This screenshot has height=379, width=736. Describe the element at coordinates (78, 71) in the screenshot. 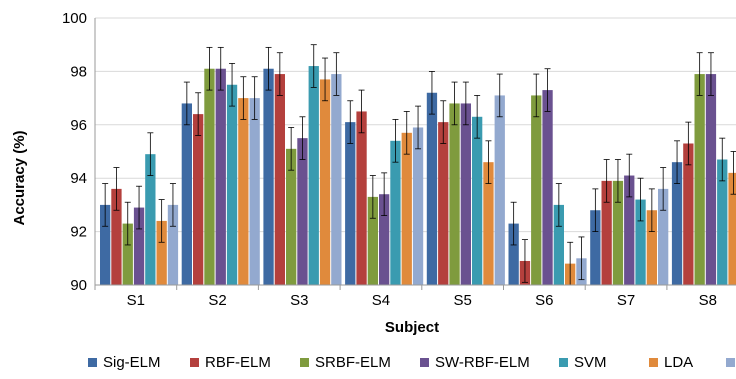

I see `y-tick-label: 98` at that location.